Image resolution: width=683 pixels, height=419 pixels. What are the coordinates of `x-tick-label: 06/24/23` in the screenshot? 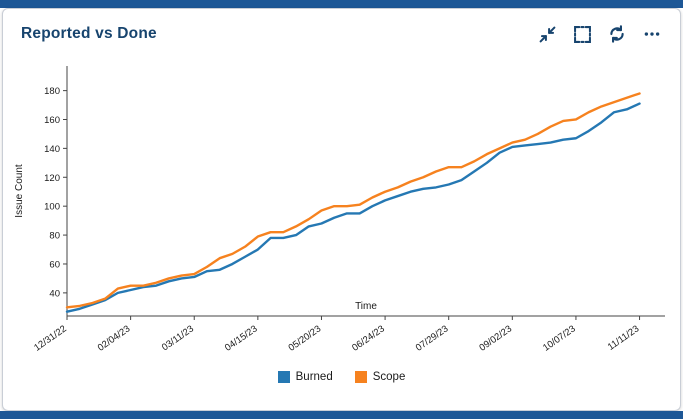 It's located at (368, 338).